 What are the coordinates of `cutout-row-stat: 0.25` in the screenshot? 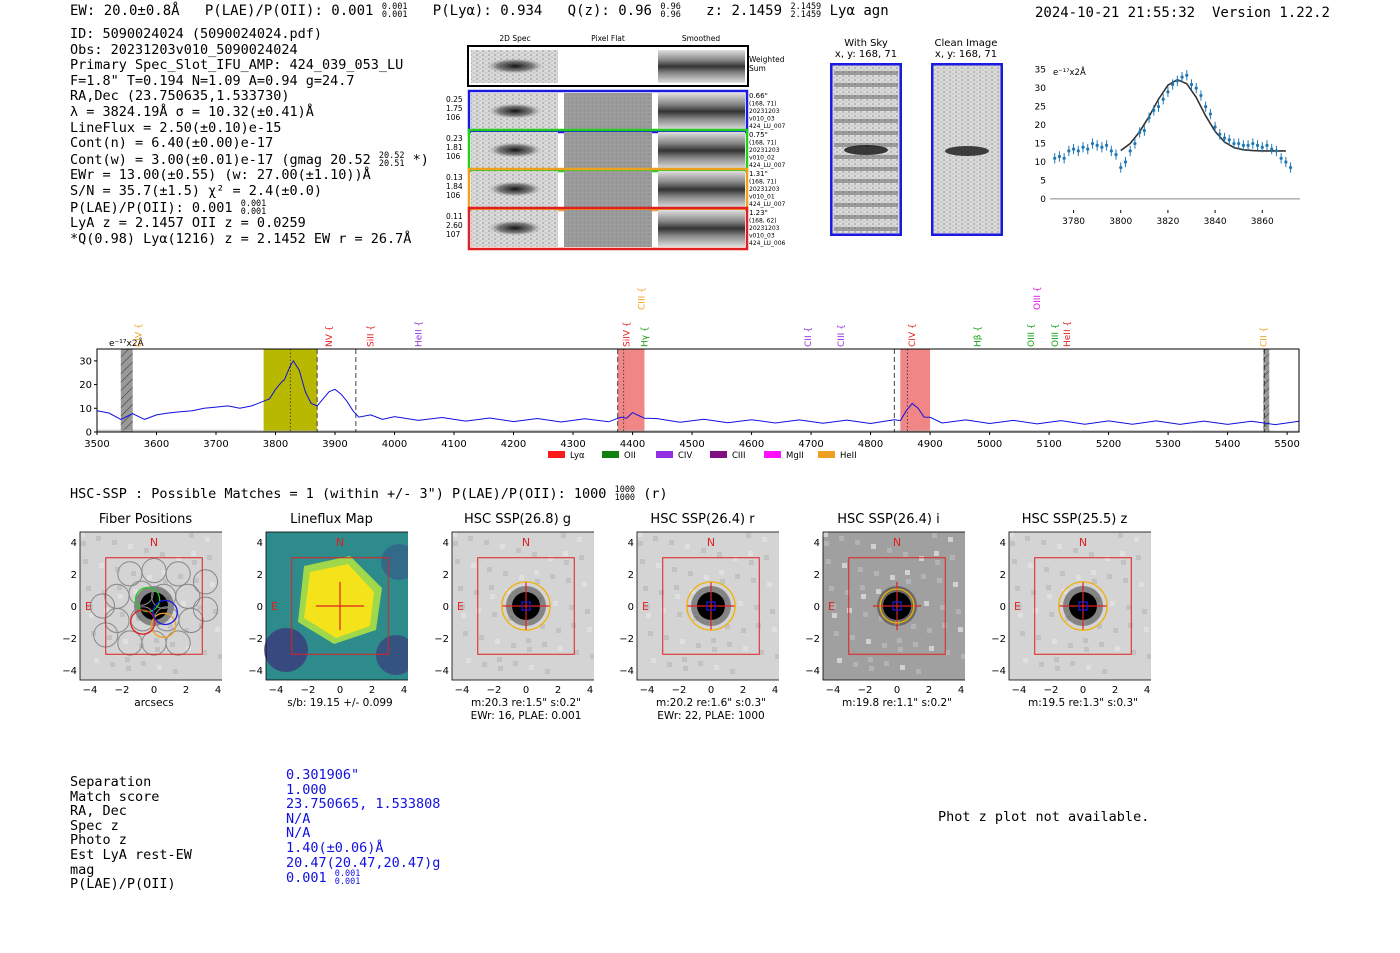 It's located at (454, 99).